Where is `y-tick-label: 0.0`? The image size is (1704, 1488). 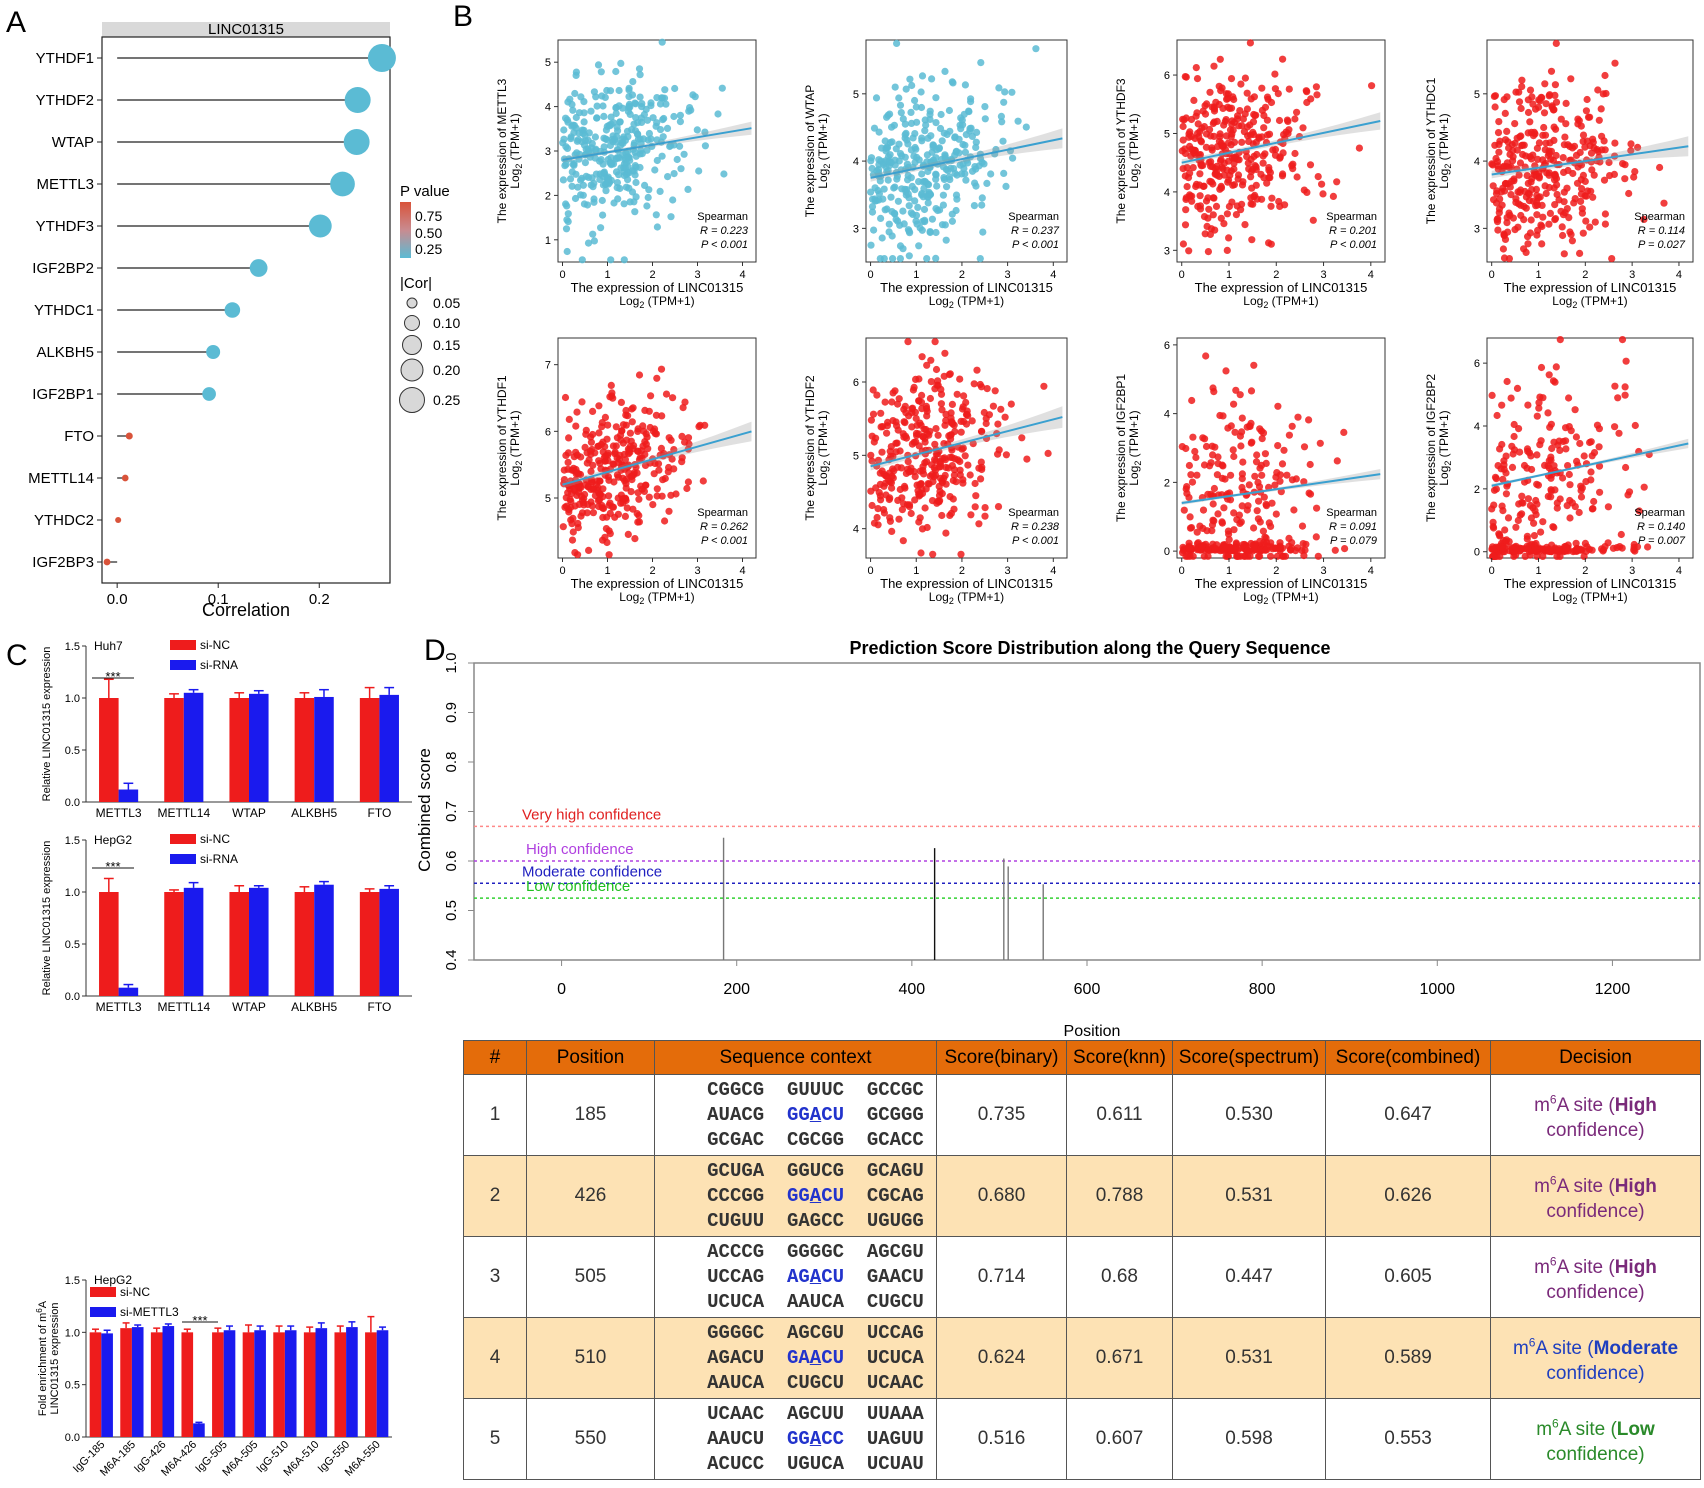
y-tick-label: 0.0 is located at coordinates (72, 997).